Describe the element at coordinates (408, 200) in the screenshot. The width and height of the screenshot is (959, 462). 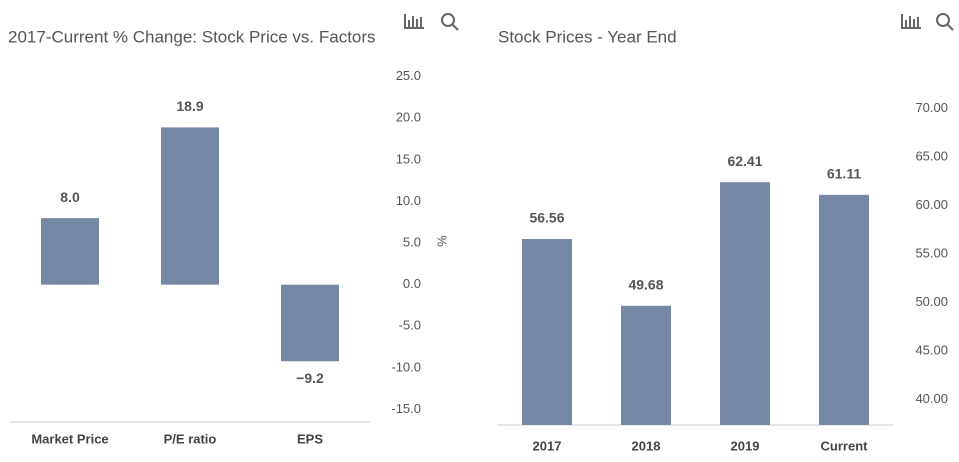
I see `y-tick-label: 10.0` at that location.